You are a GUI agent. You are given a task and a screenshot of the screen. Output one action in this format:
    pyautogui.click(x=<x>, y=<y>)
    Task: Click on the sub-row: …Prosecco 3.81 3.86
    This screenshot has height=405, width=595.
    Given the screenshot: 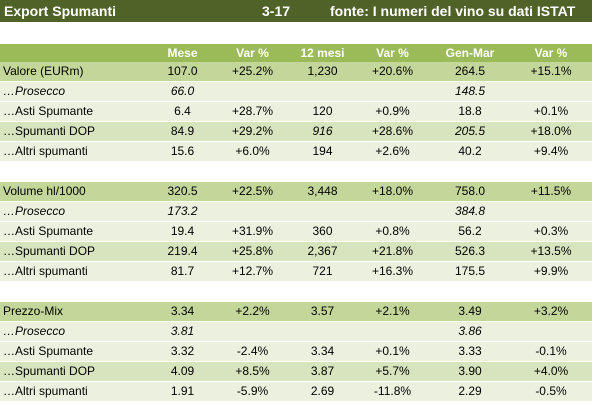 What is the action you would take?
    pyautogui.click(x=296, y=332)
    